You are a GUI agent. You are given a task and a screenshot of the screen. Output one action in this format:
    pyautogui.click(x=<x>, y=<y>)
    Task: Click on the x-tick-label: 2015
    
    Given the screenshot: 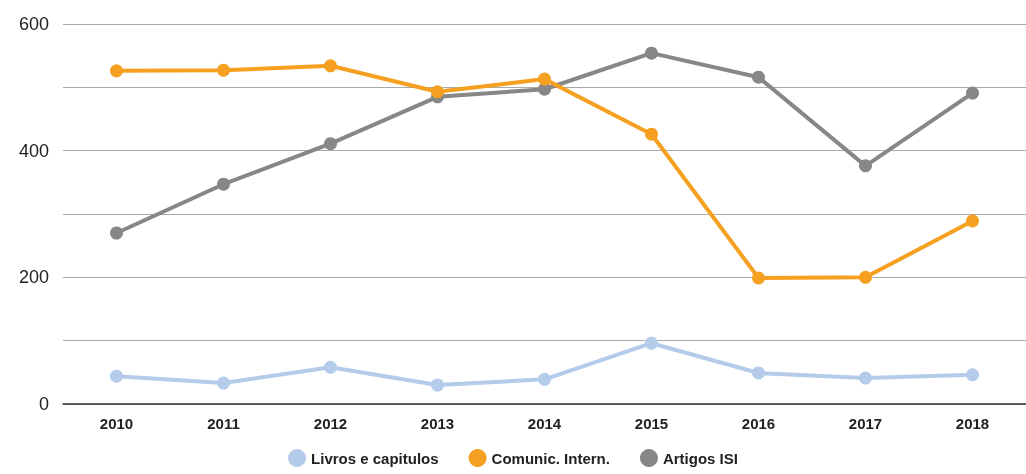 What is the action you would take?
    pyautogui.click(x=651, y=423)
    